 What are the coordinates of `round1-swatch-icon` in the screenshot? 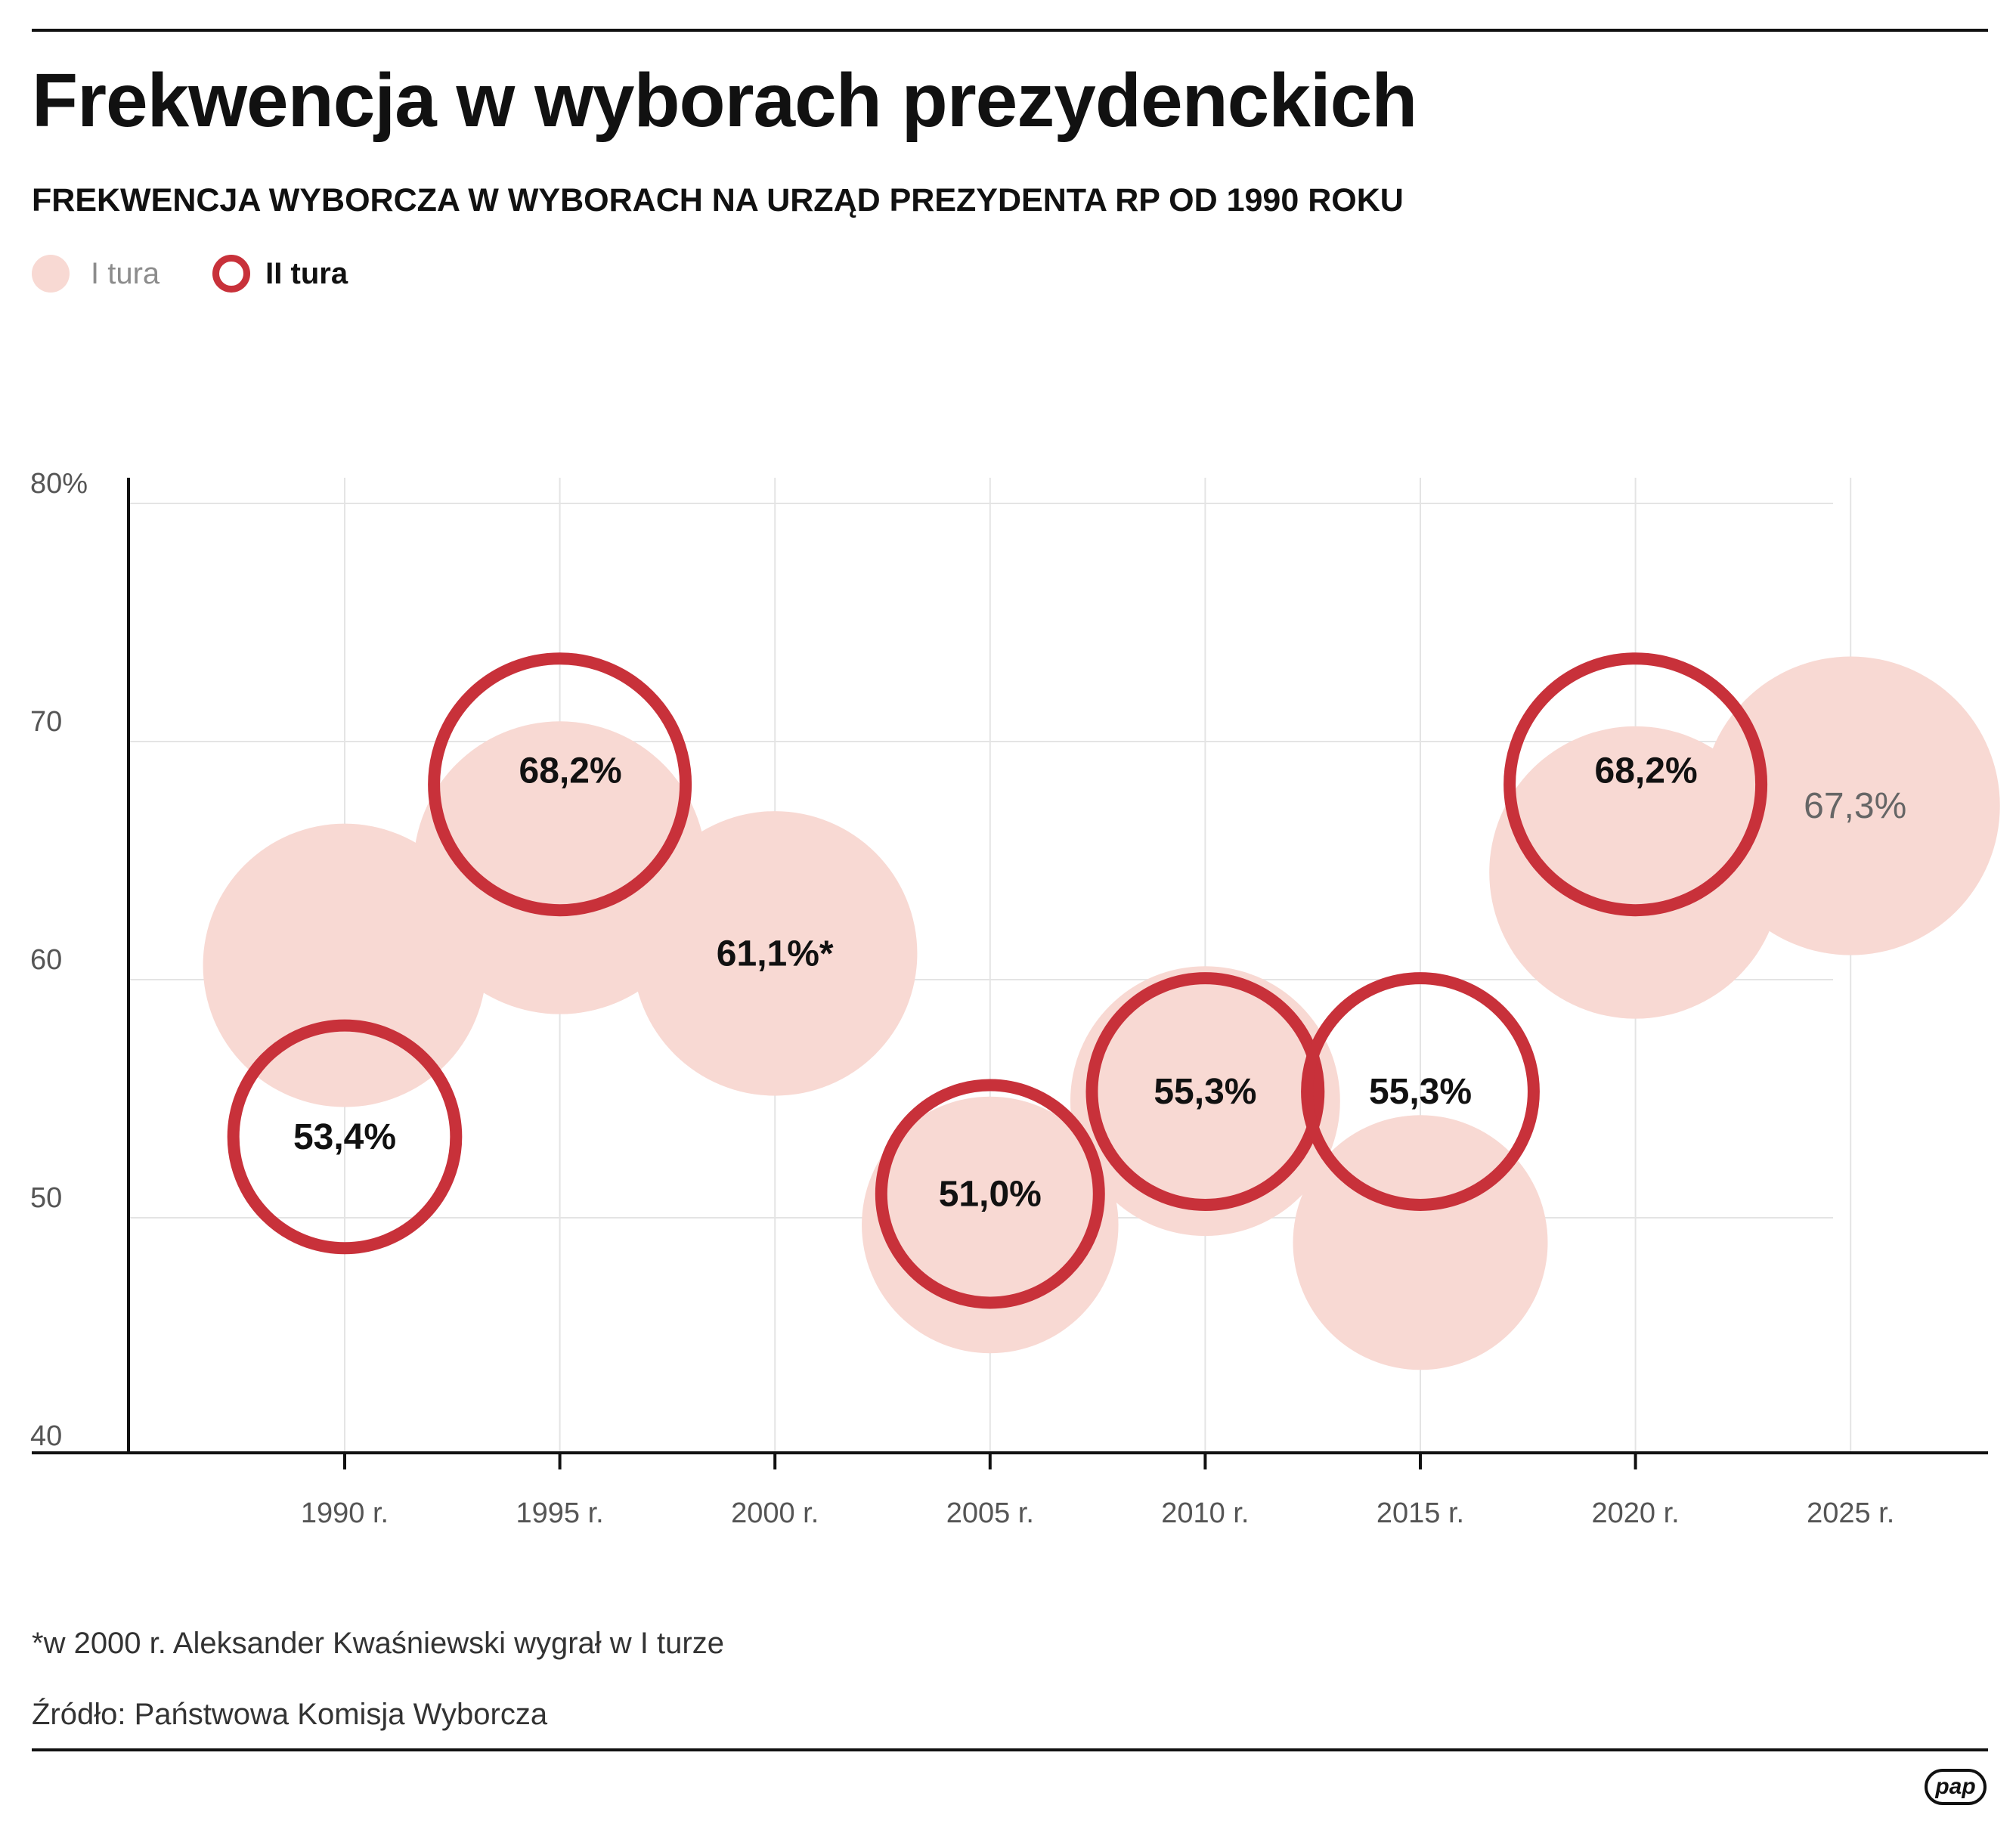 It's located at (51, 274).